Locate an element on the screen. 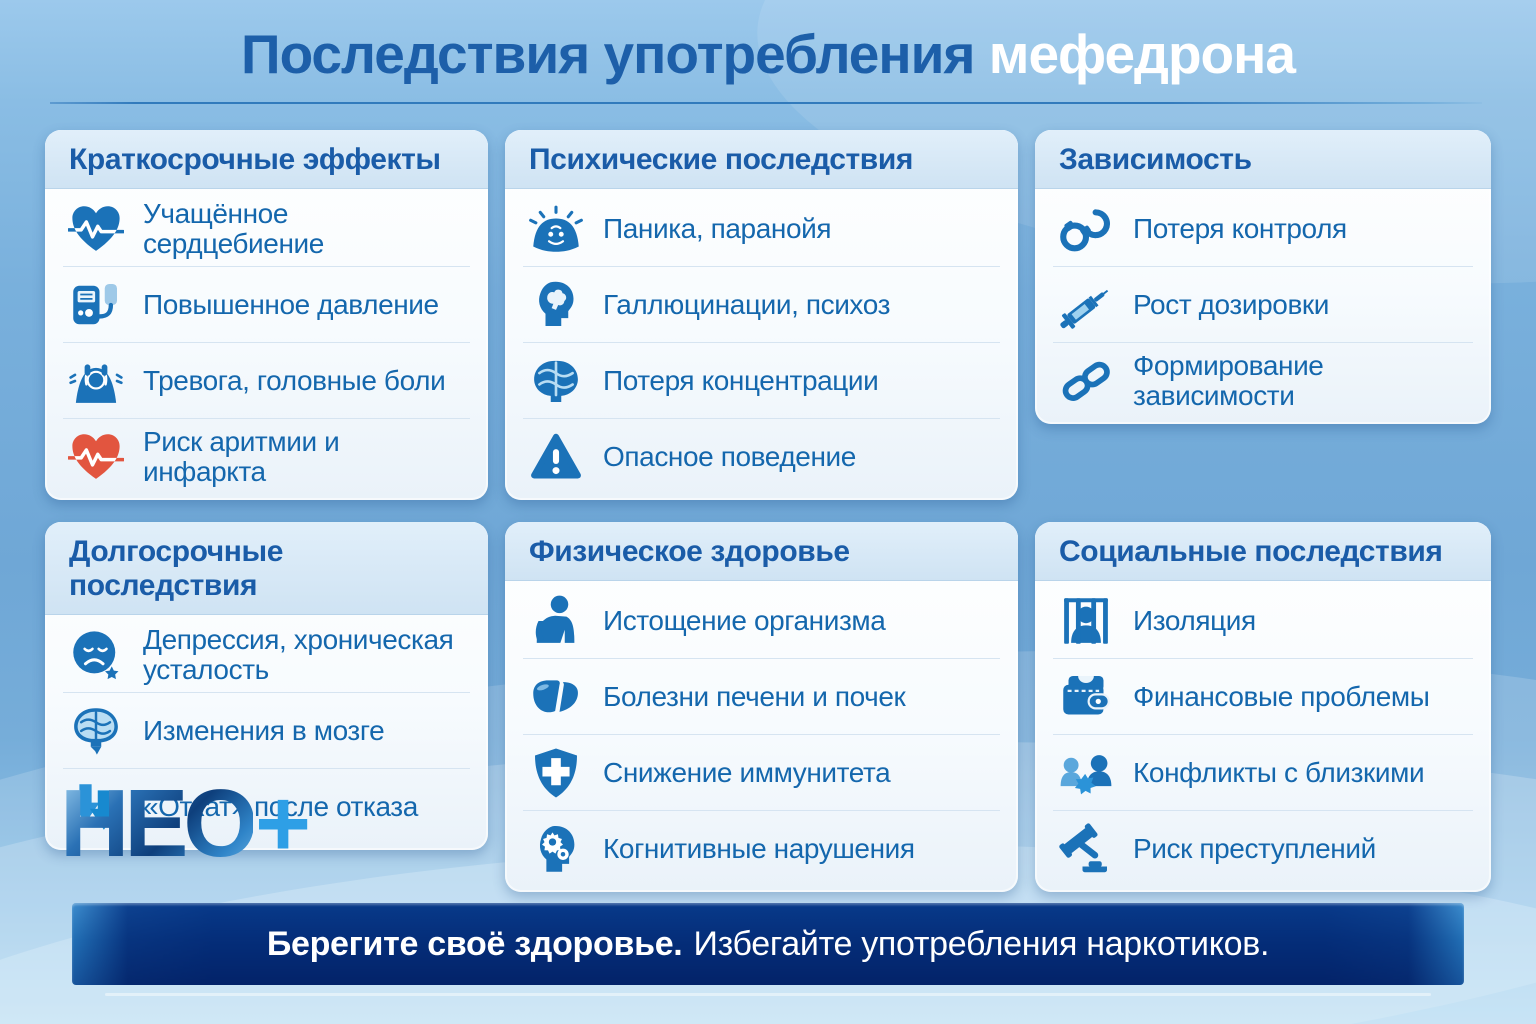  card-title: Психические последствия is located at coordinates (721, 159).